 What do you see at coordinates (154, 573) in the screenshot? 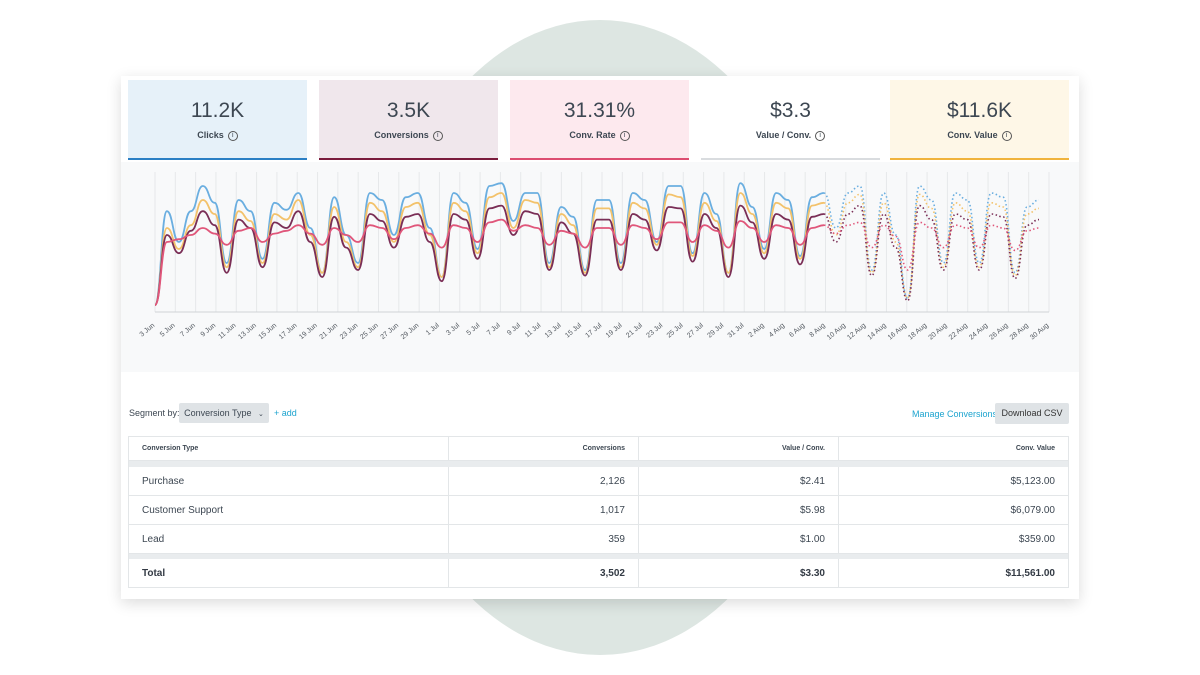
I see `total-label: Total` at bounding box center [154, 573].